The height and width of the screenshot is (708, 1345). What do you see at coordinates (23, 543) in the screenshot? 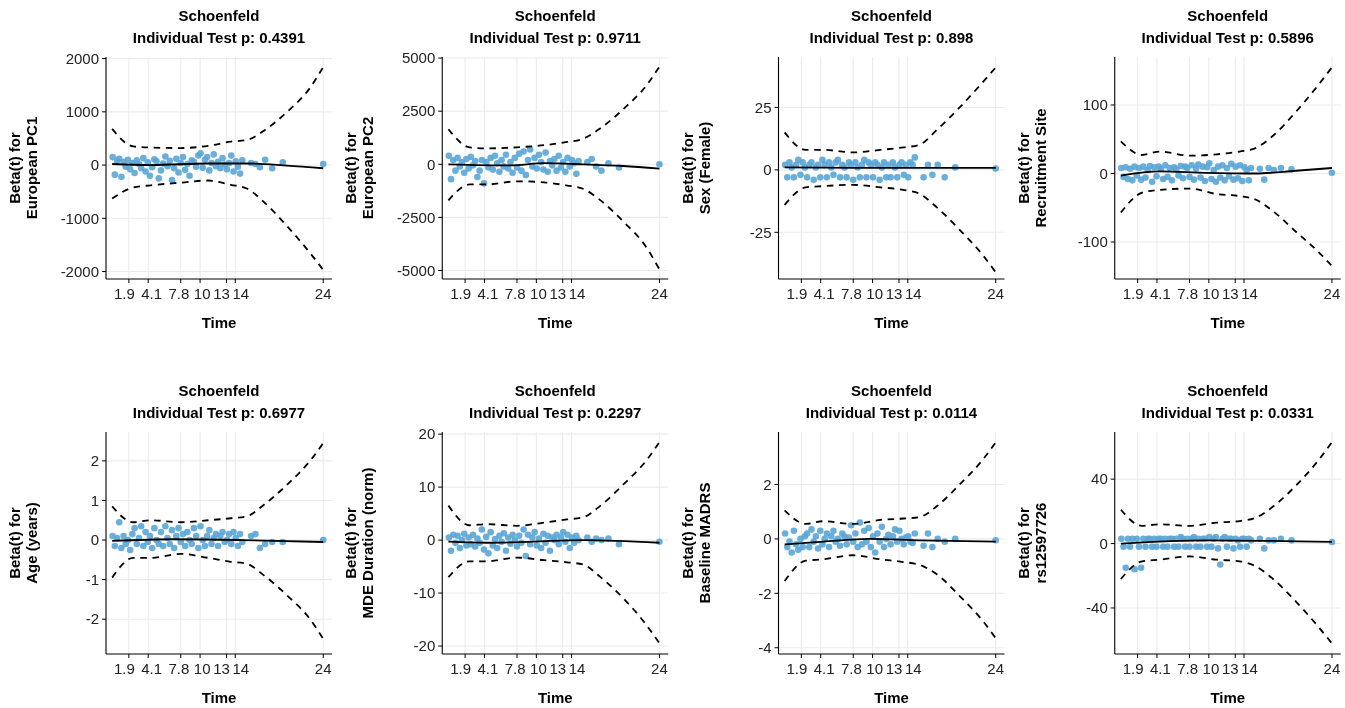
I see `y-axis-title: Beta(t) for Age (years)` at bounding box center [23, 543].